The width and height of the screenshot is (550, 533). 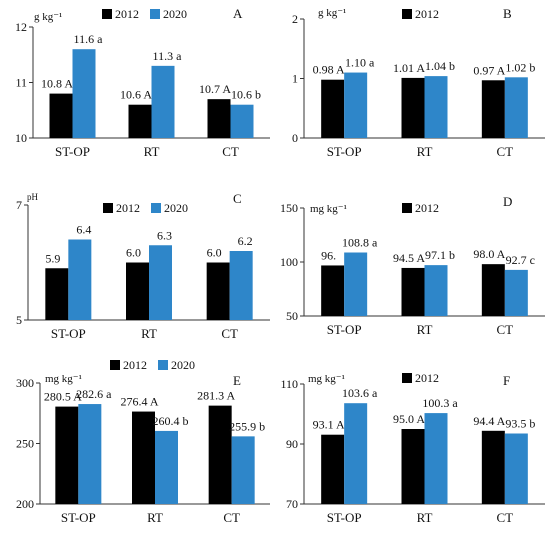 What do you see at coordinates (247, 426) in the screenshot?
I see `data-label: 255.9 b` at bounding box center [247, 426].